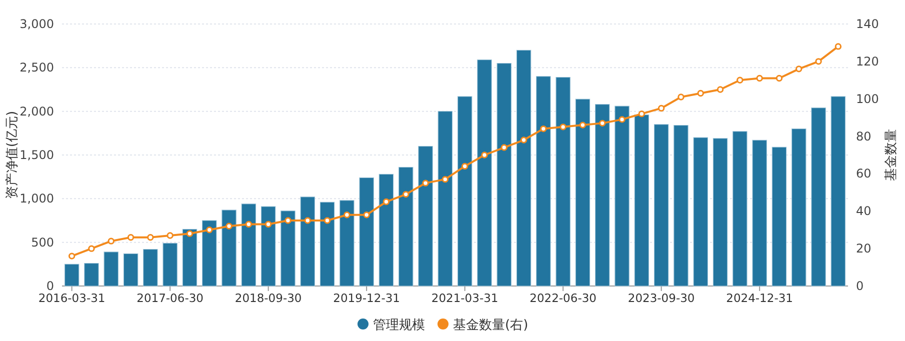  What do you see at coordinates (37, 67) in the screenshot?
I see `y-tick-label: 2,500` at bounding box center [37, 67].